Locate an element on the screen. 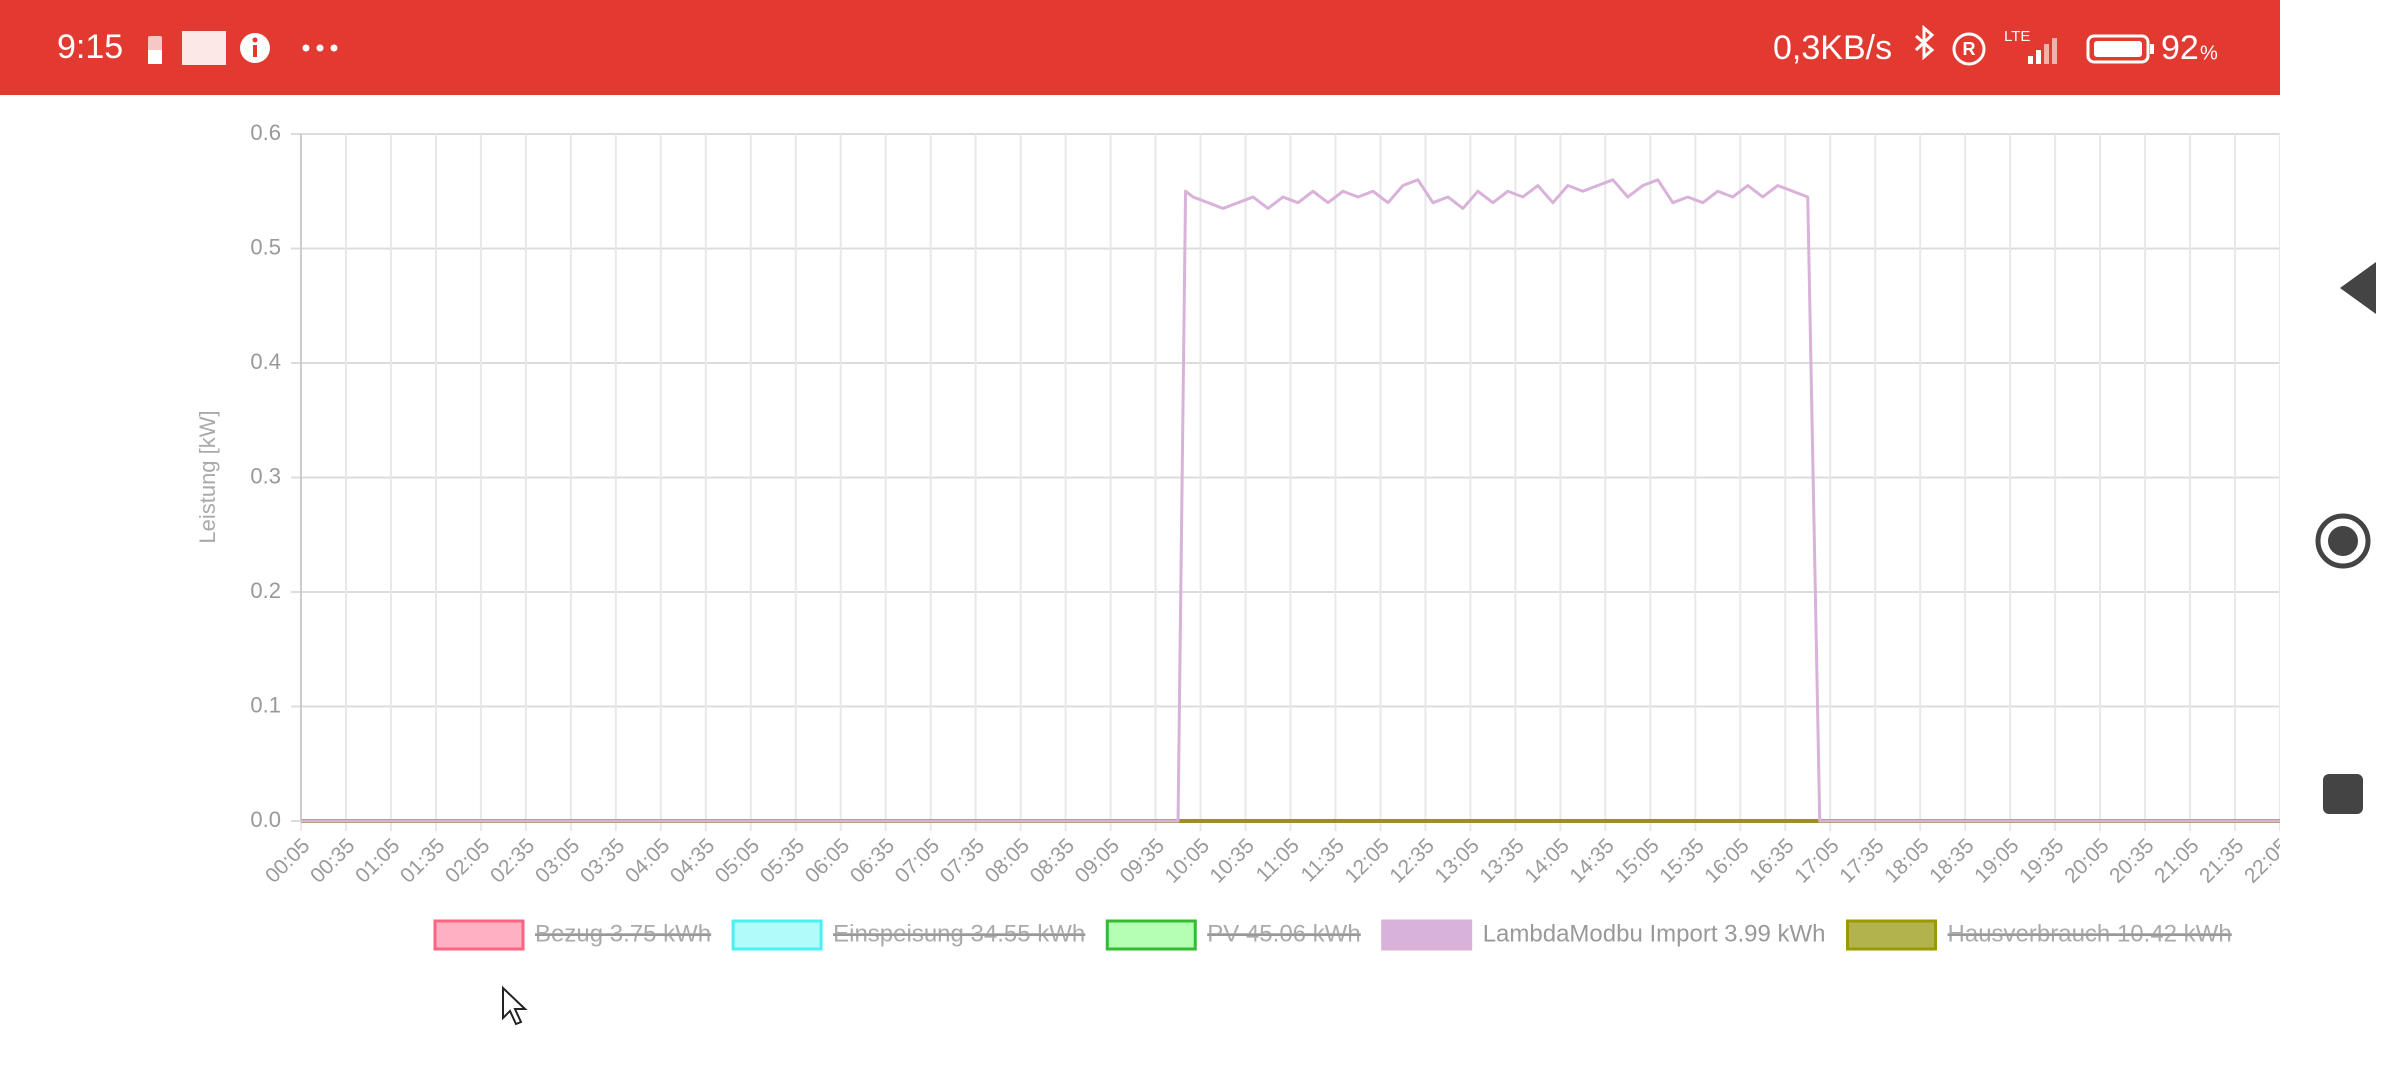  x-tick-label: 22:05 is located at coordinates (2260, 860).